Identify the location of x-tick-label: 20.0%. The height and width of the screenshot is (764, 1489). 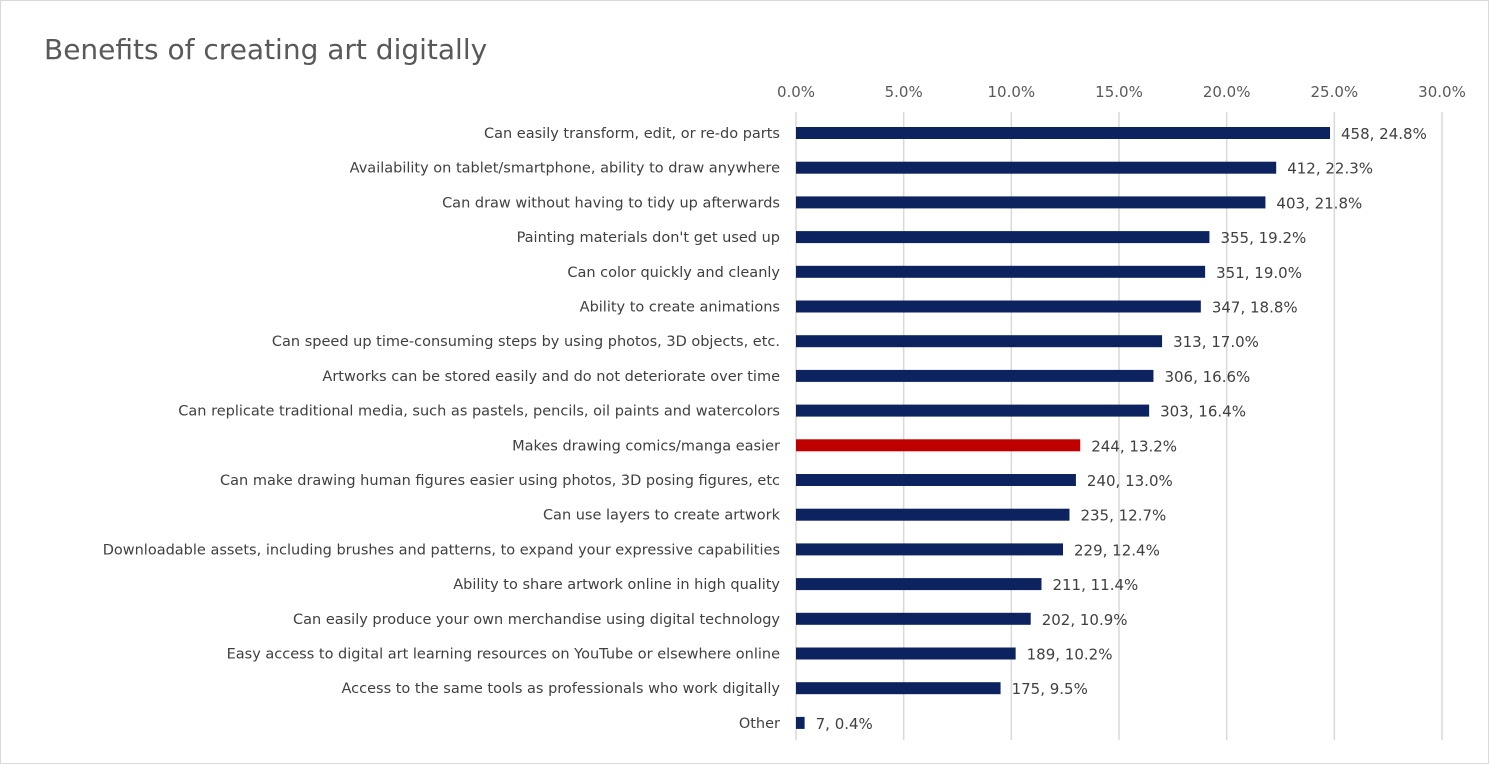
(1227, 92).